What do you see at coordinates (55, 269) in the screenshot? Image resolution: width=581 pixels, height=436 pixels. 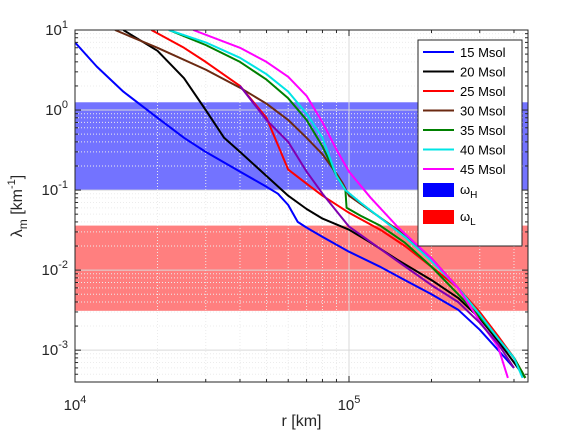 I see `y-tick-label: 10⁻²` at bounding box center [55, 269].